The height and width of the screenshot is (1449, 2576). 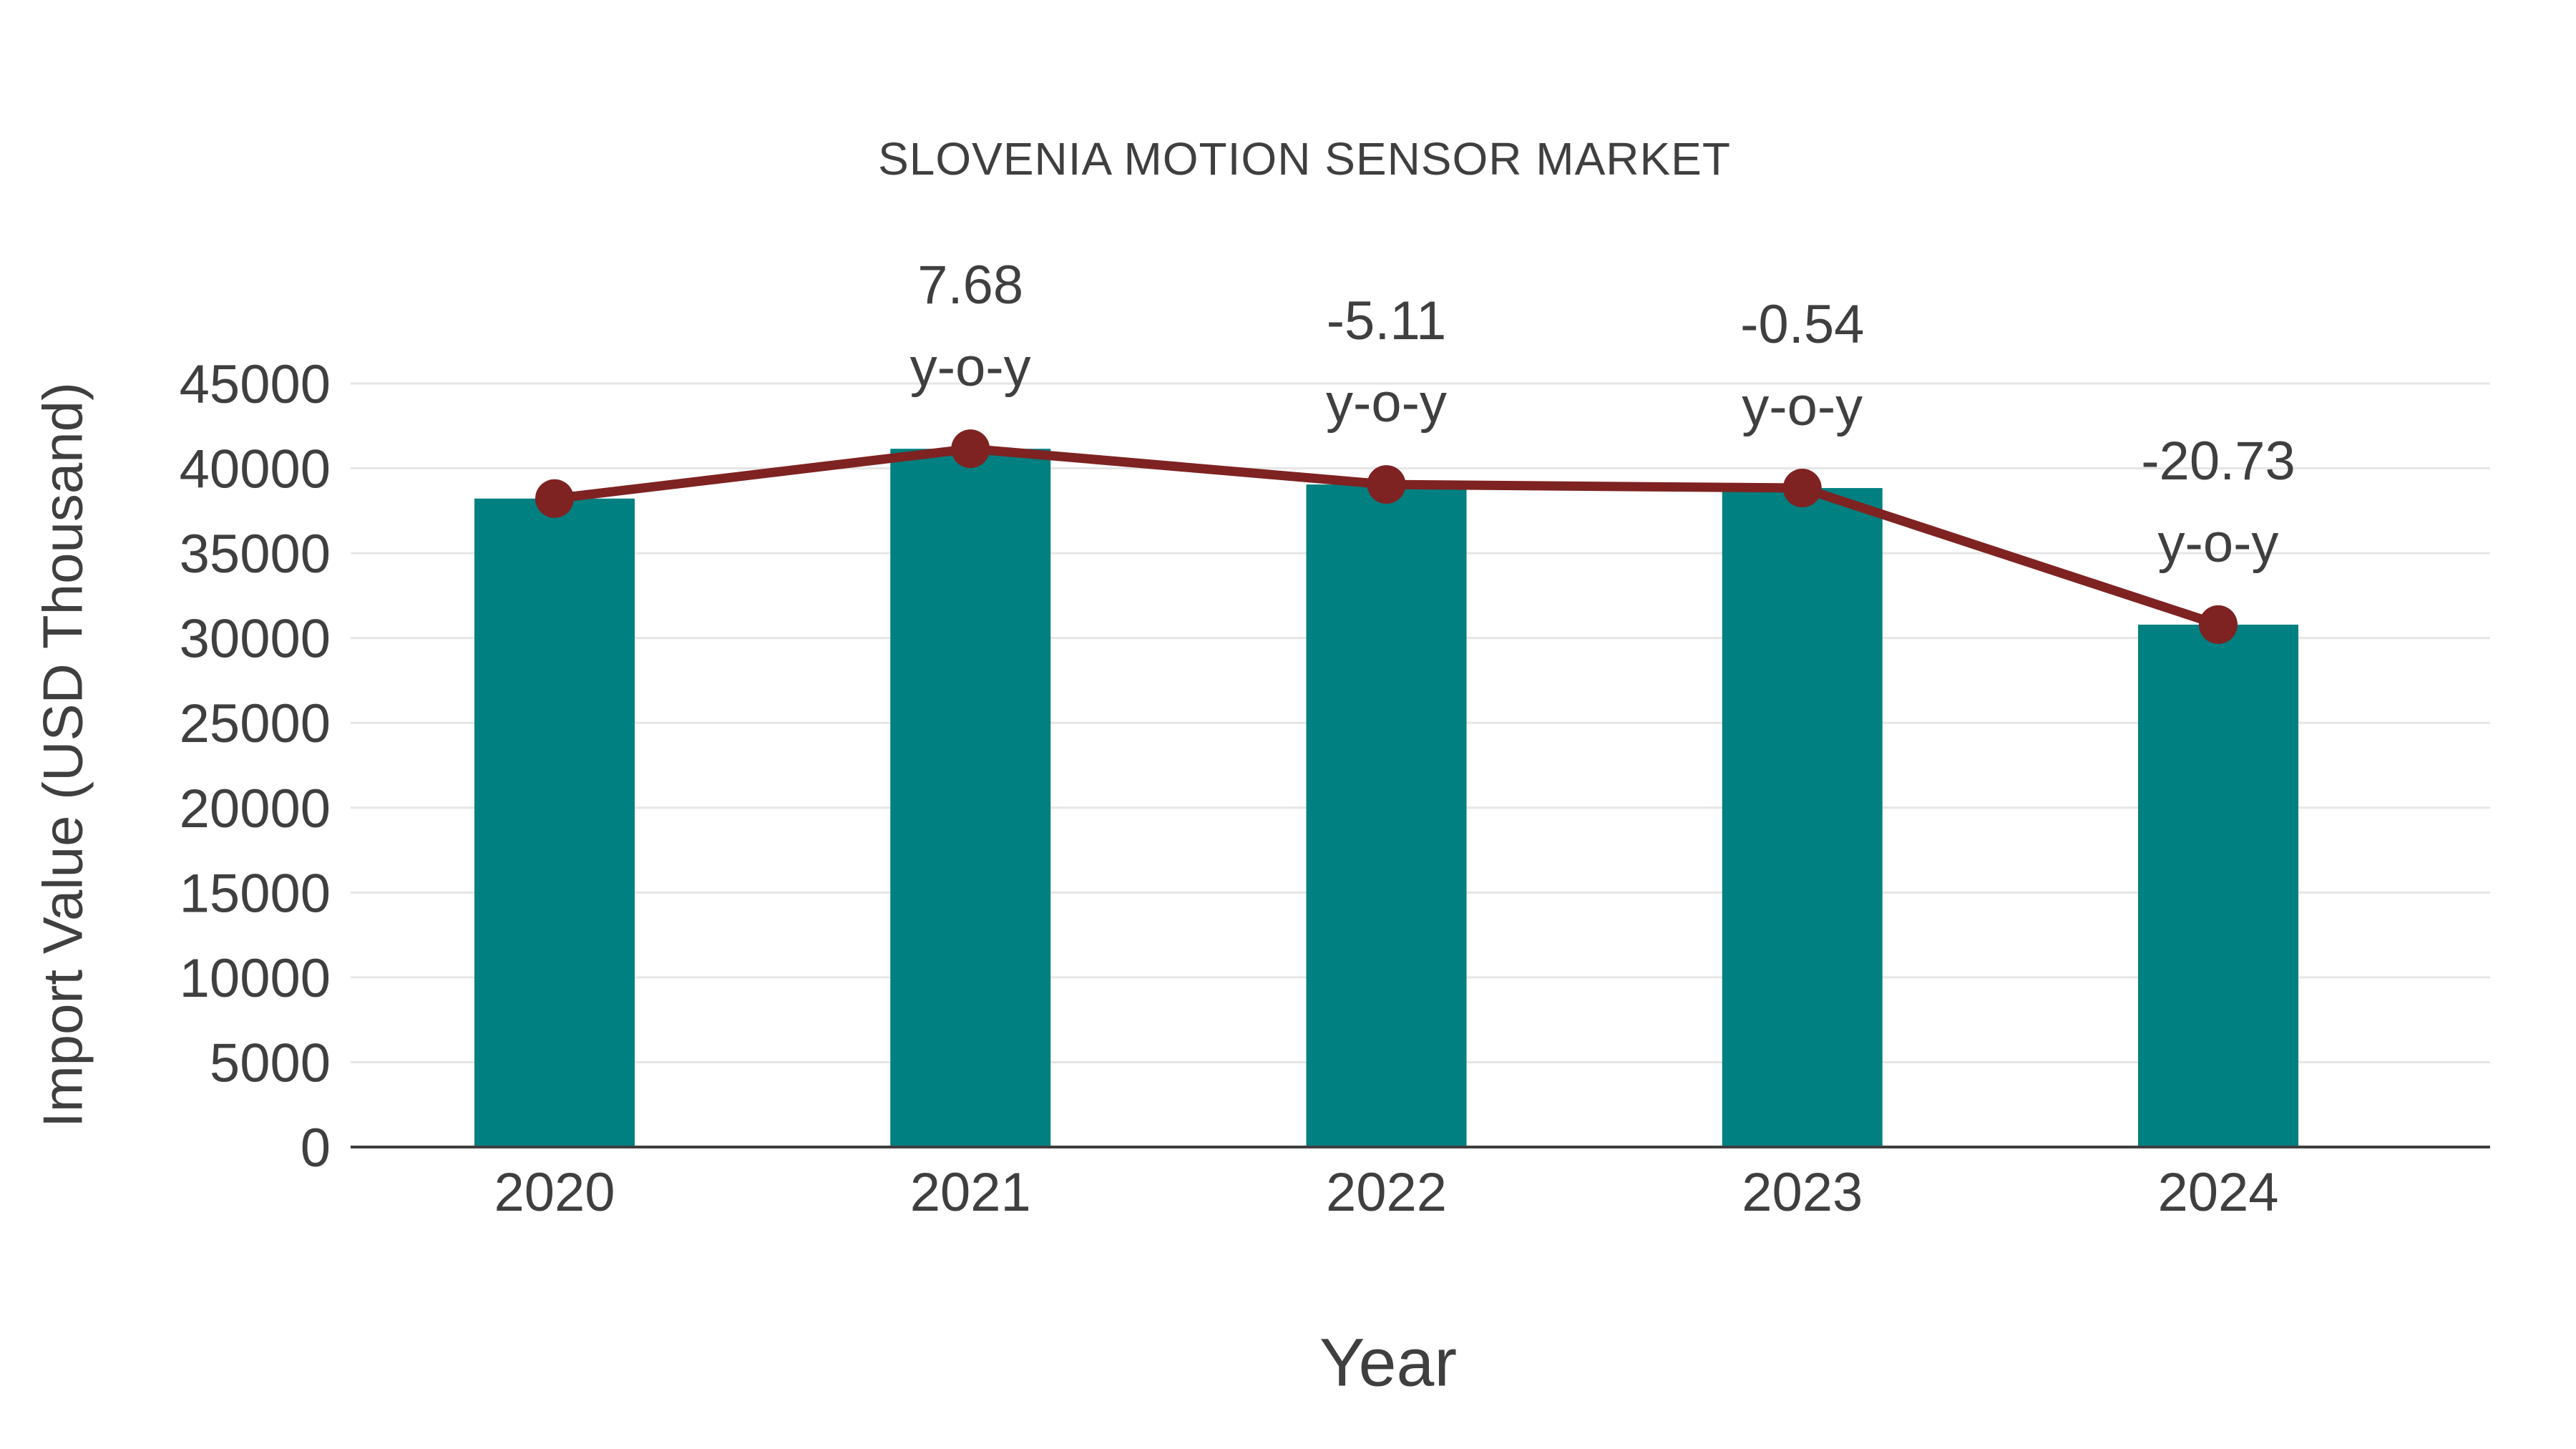 I want to click on y-tick-label: 10000, so click(x=255, y=978).